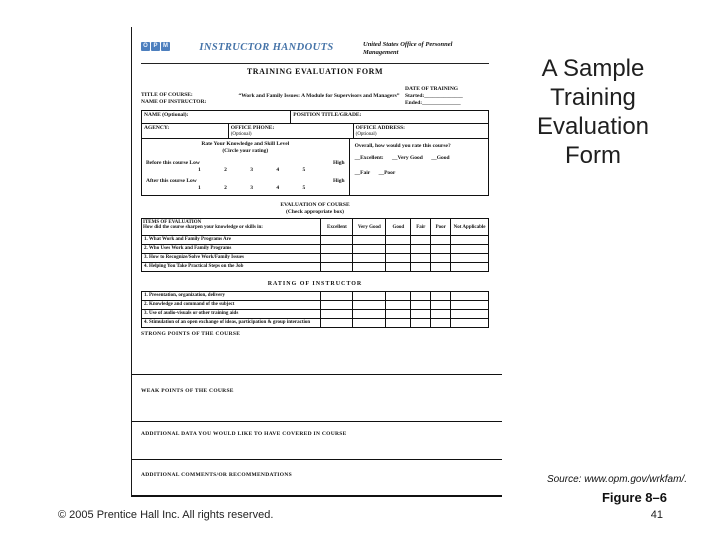 The height and width of the screenshot is (540, 720). I want to click on additional-comments-section: ADDITIONAL COMMENTS/OR RECOMMENDATIONS, so click(317, 490).